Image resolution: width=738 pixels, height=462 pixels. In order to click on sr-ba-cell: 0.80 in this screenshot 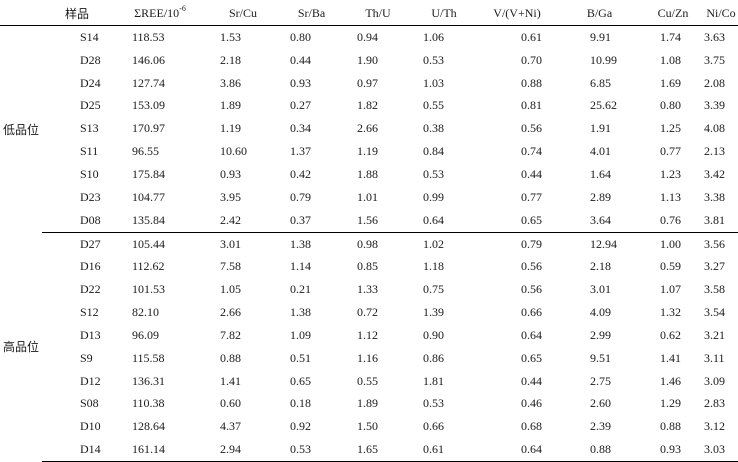, I will do `click(300, 36)`.